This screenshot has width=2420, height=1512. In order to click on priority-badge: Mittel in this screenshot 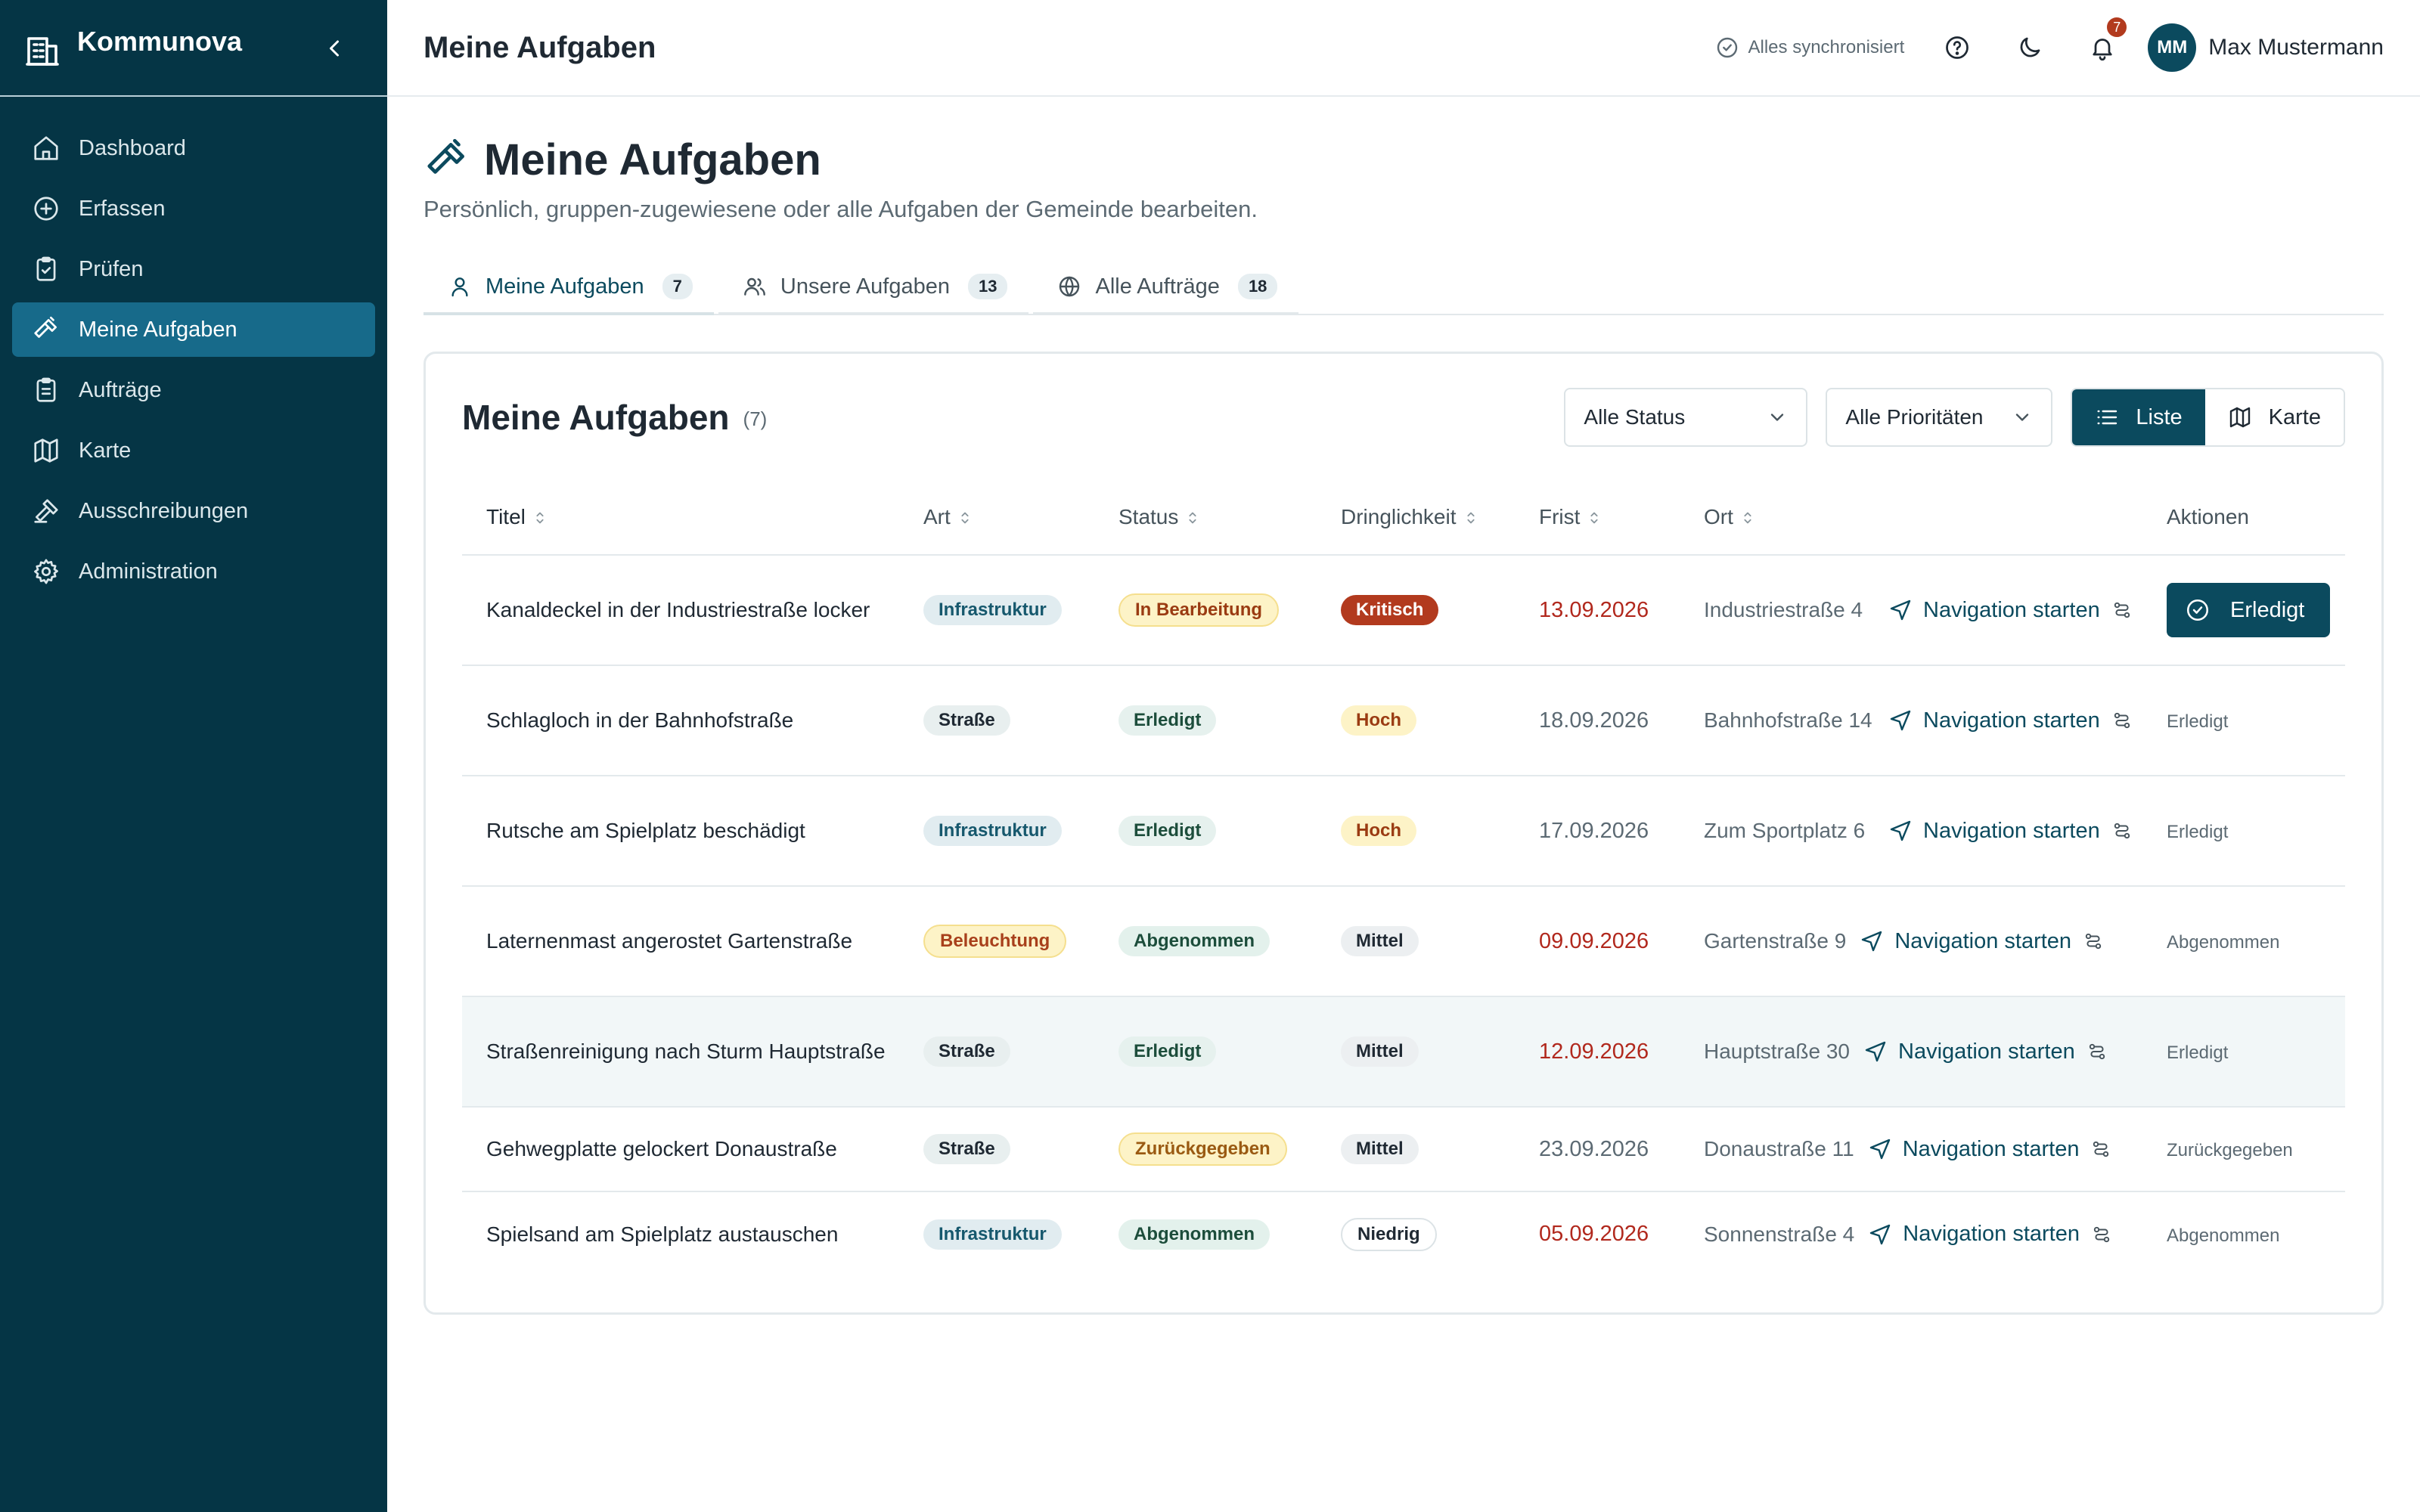, I will do `click(1380, 1149)`.